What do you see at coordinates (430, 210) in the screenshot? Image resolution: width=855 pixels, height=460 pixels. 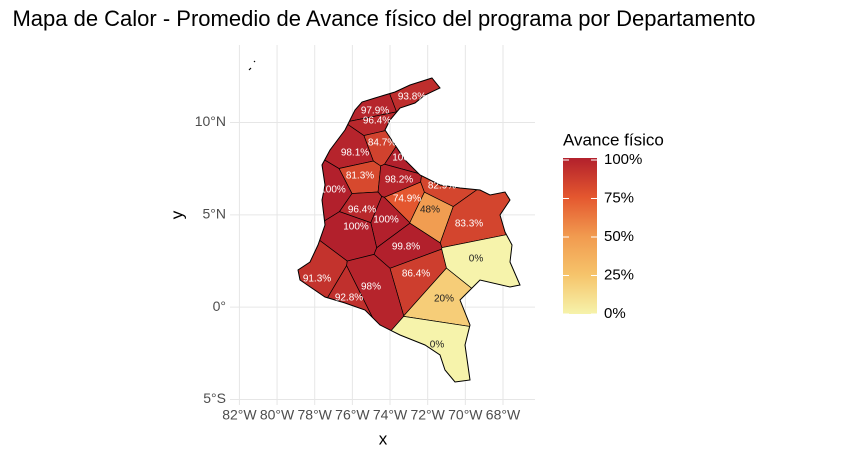 I see `region-label: 48%` at bounding box center [430, 210].